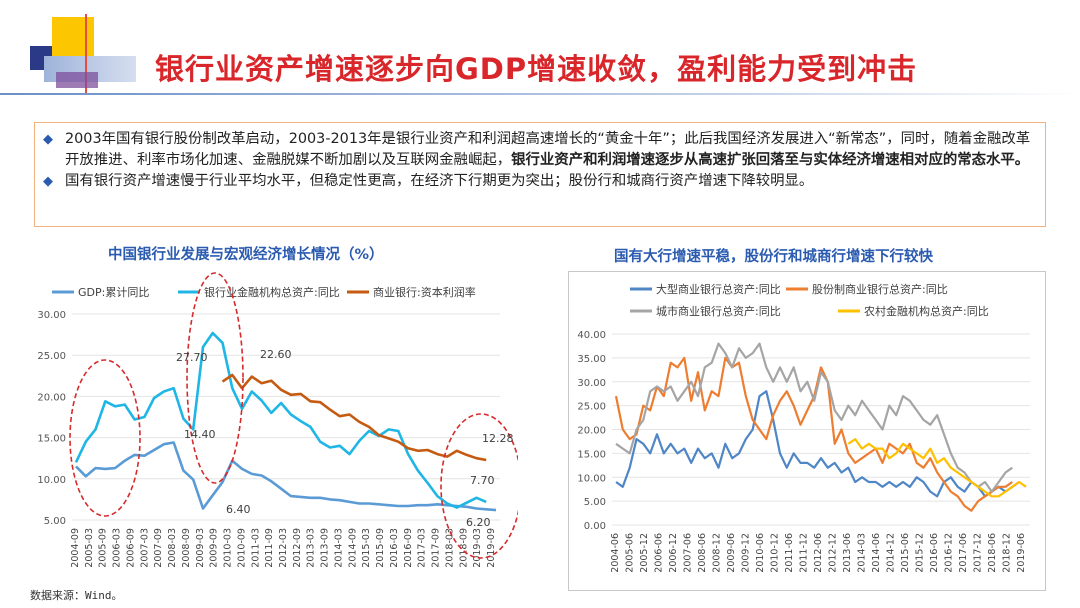 This screenshot has width=1080, height=608. Describe the element at coordinates (591, 478) in the screenshot. I see `y-tick-label: 10.00` at that location.